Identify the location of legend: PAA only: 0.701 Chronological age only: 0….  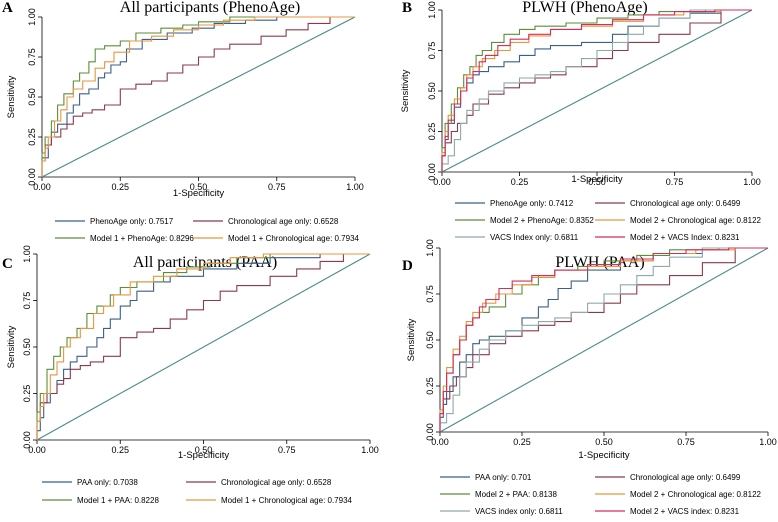
(601, 494).